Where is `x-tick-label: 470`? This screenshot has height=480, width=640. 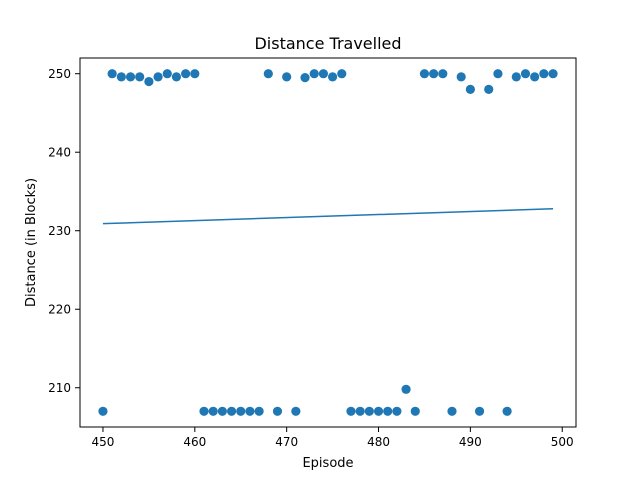
x-tick-label: 470 is located at coordinates (286, 442).